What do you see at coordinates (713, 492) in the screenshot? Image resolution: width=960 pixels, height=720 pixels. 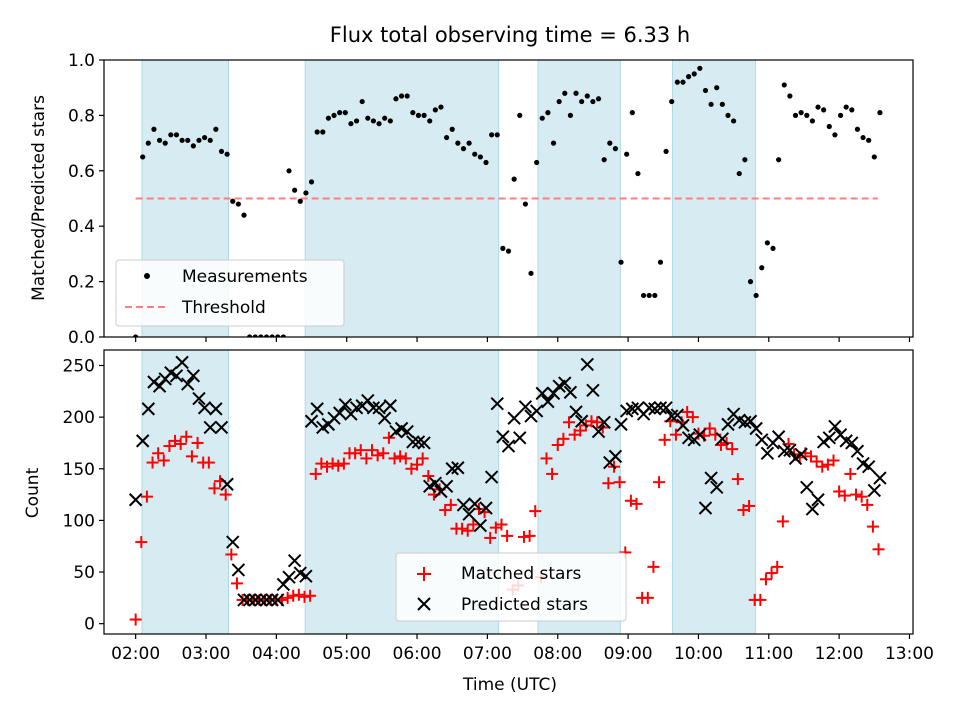 I see `count-shaded-interval` at bounding box center [713, 492].